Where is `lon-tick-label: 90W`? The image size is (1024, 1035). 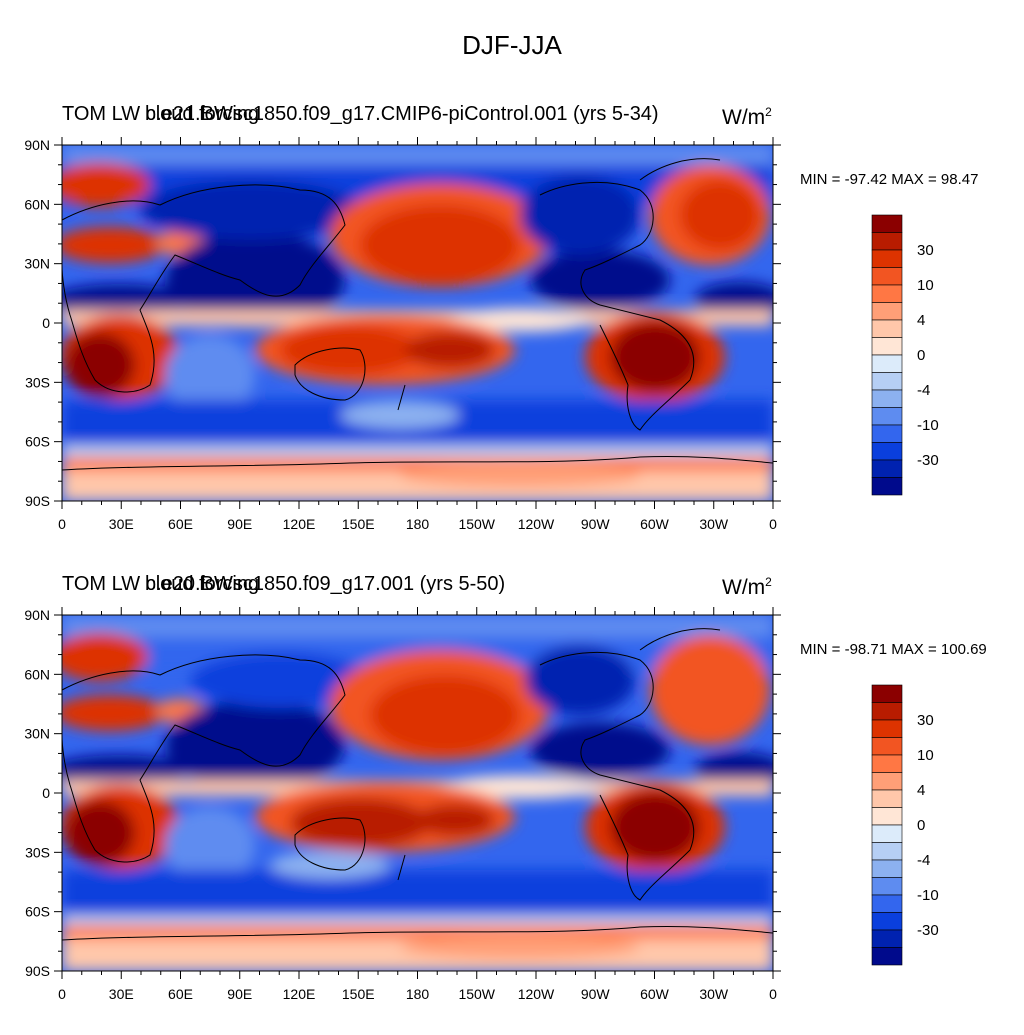
lon-tick-label: 90W is located at coordinates (596, 524).